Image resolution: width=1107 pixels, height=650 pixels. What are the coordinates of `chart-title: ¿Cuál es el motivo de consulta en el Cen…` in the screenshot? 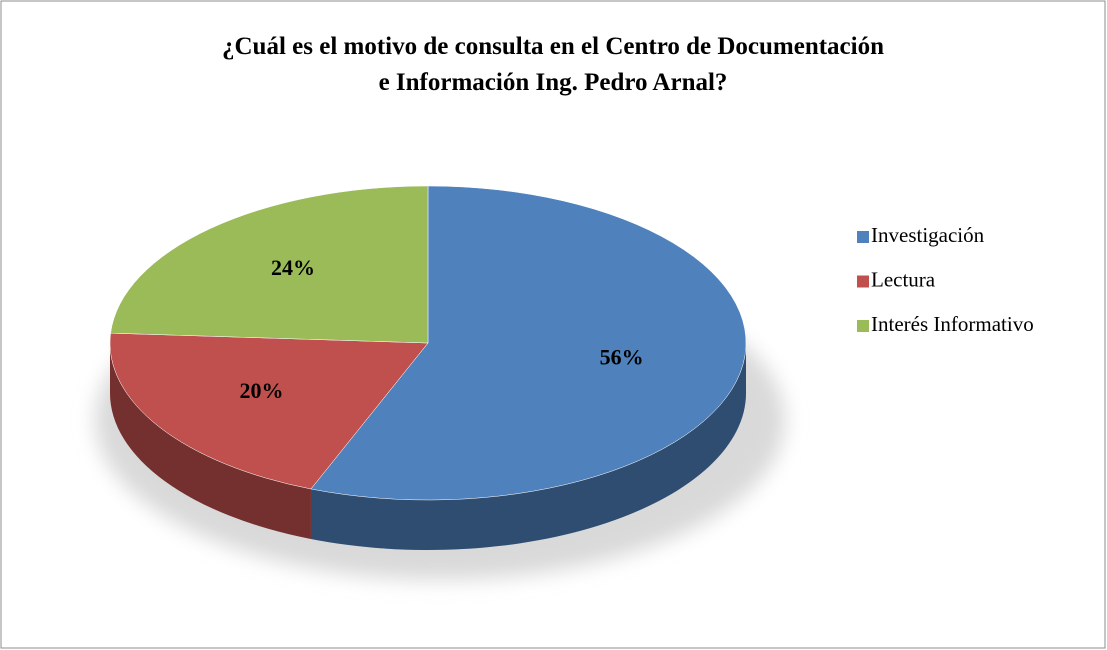 It's located at (553, 46).